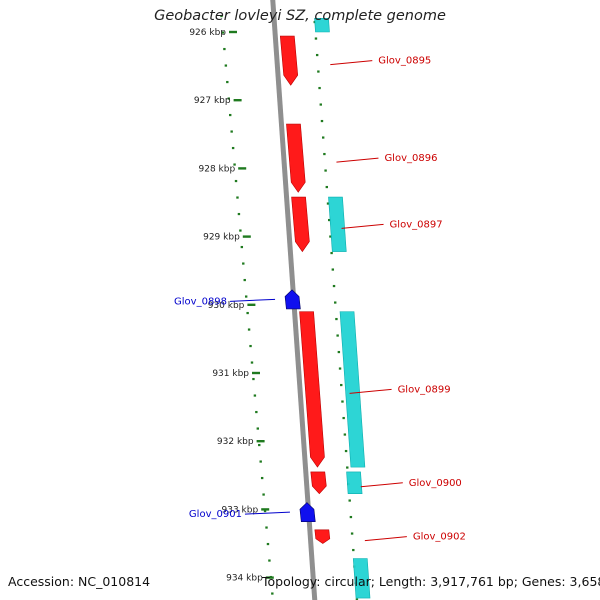 The width and height of the screenshot is (600, 600). I want to click on gene-label: Glov_0900, so click(435, 483).